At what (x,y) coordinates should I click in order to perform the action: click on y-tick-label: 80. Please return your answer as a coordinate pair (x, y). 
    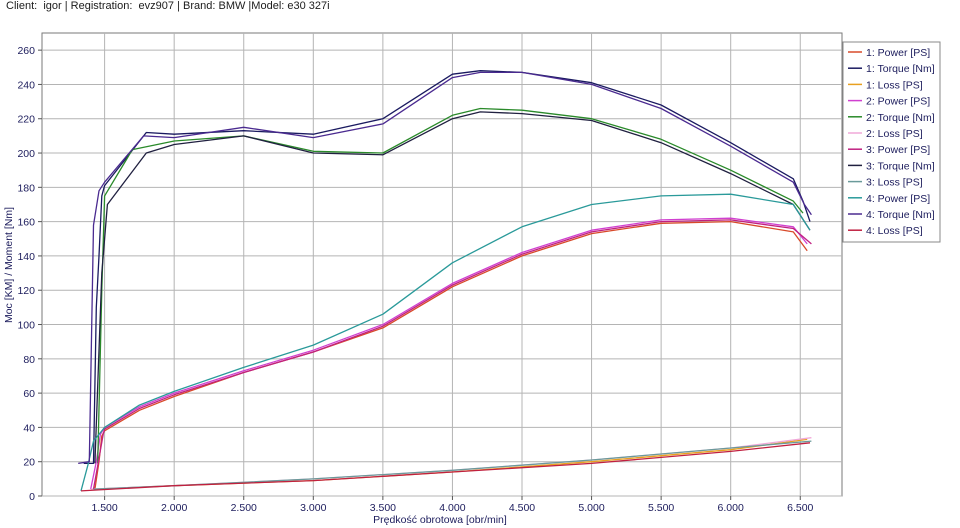
    Looking at the image, I should click on (29, 360).